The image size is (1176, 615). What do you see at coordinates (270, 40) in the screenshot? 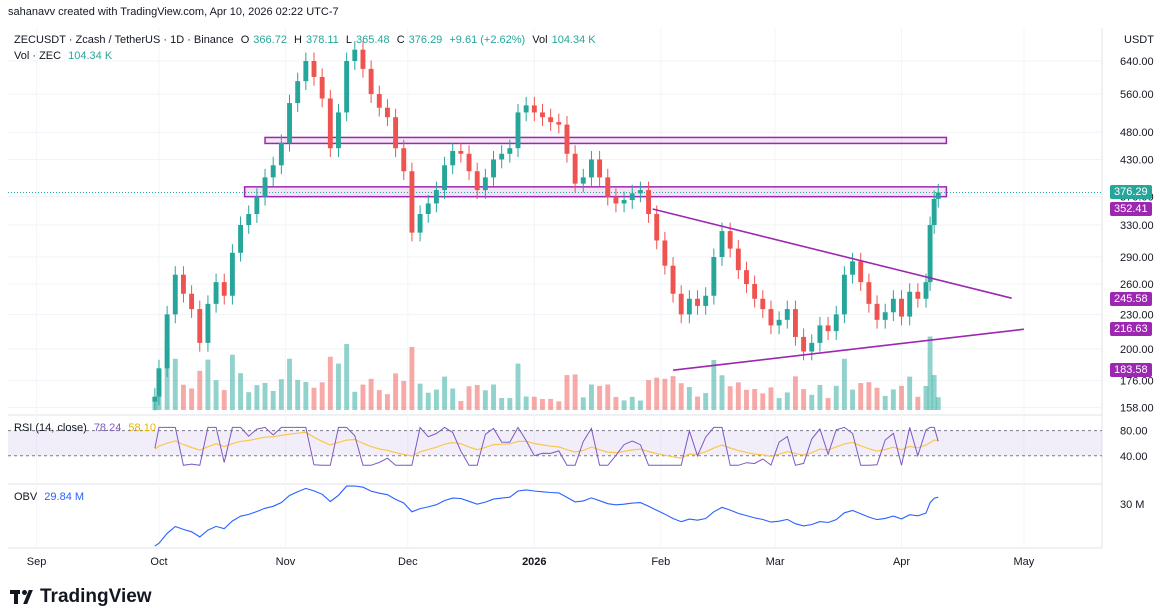
I see `open-value: 366.72` at bounding box center [270, 40].